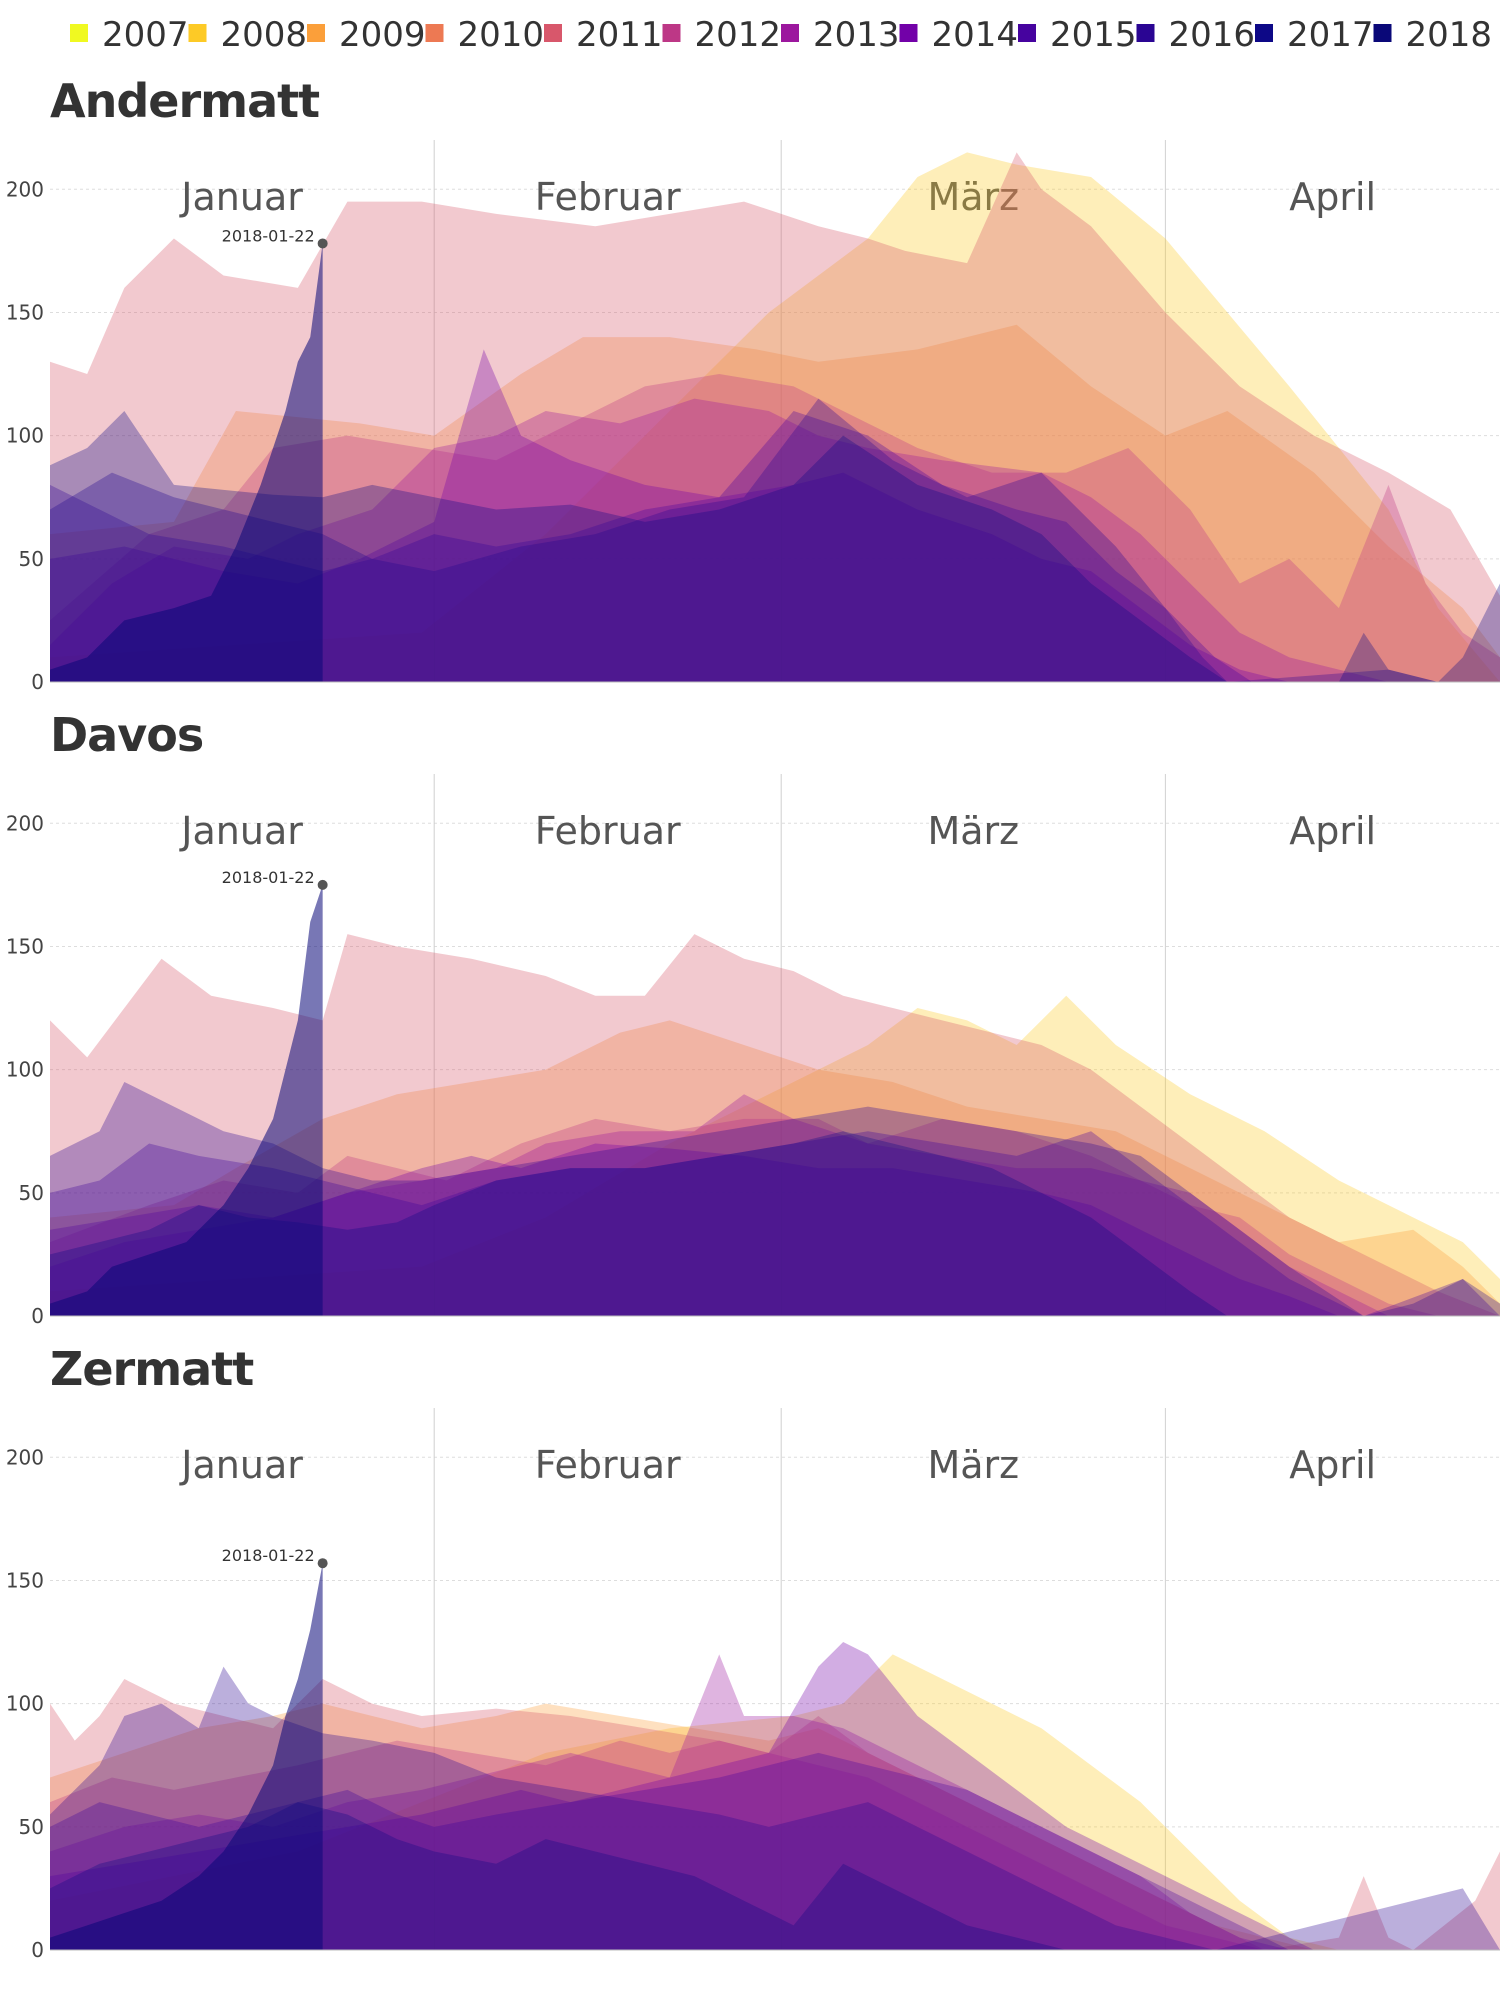  What do you see at coordinates (316, 33) in the screenshot?
I see `legend-swatch-2009` at bounding box center [316, 33].